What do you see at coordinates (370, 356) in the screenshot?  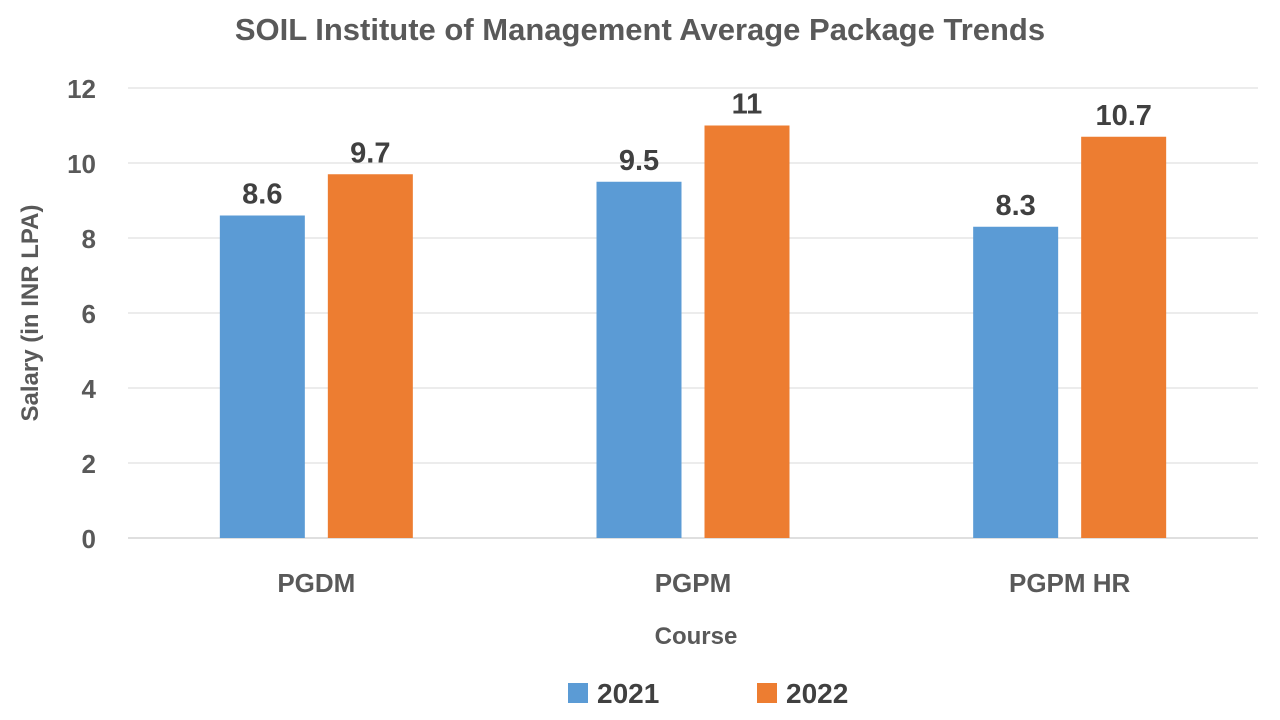 I see `bar-2022-PGDM` at bounding box center [370, 356].